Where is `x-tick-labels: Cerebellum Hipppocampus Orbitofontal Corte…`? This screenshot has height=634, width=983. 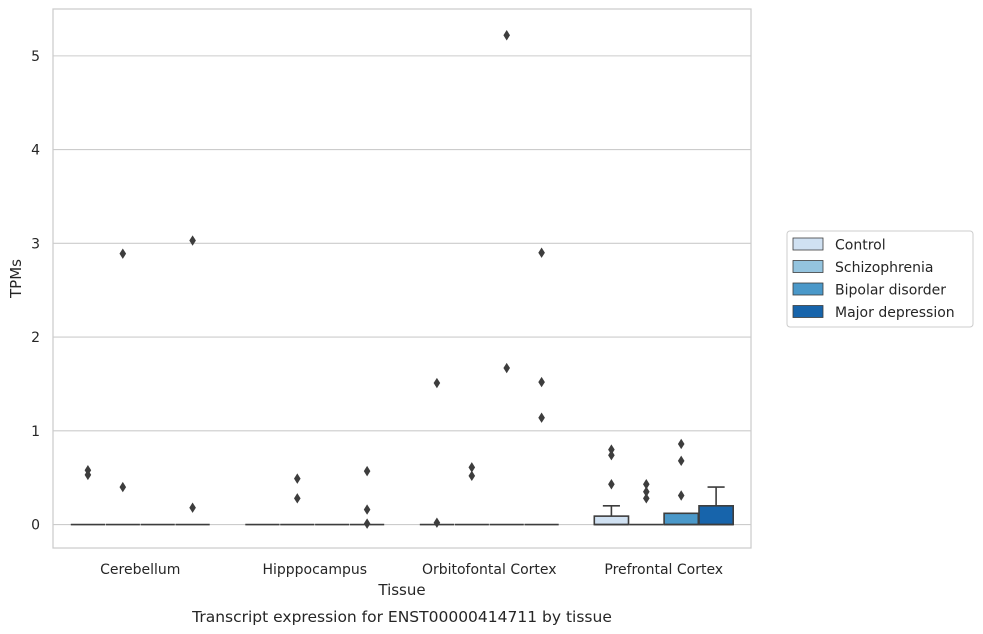 x-tick-labels: Cerebellum Hipppocampus Orbitofontal Corte… is located at coordinates (411, 570).